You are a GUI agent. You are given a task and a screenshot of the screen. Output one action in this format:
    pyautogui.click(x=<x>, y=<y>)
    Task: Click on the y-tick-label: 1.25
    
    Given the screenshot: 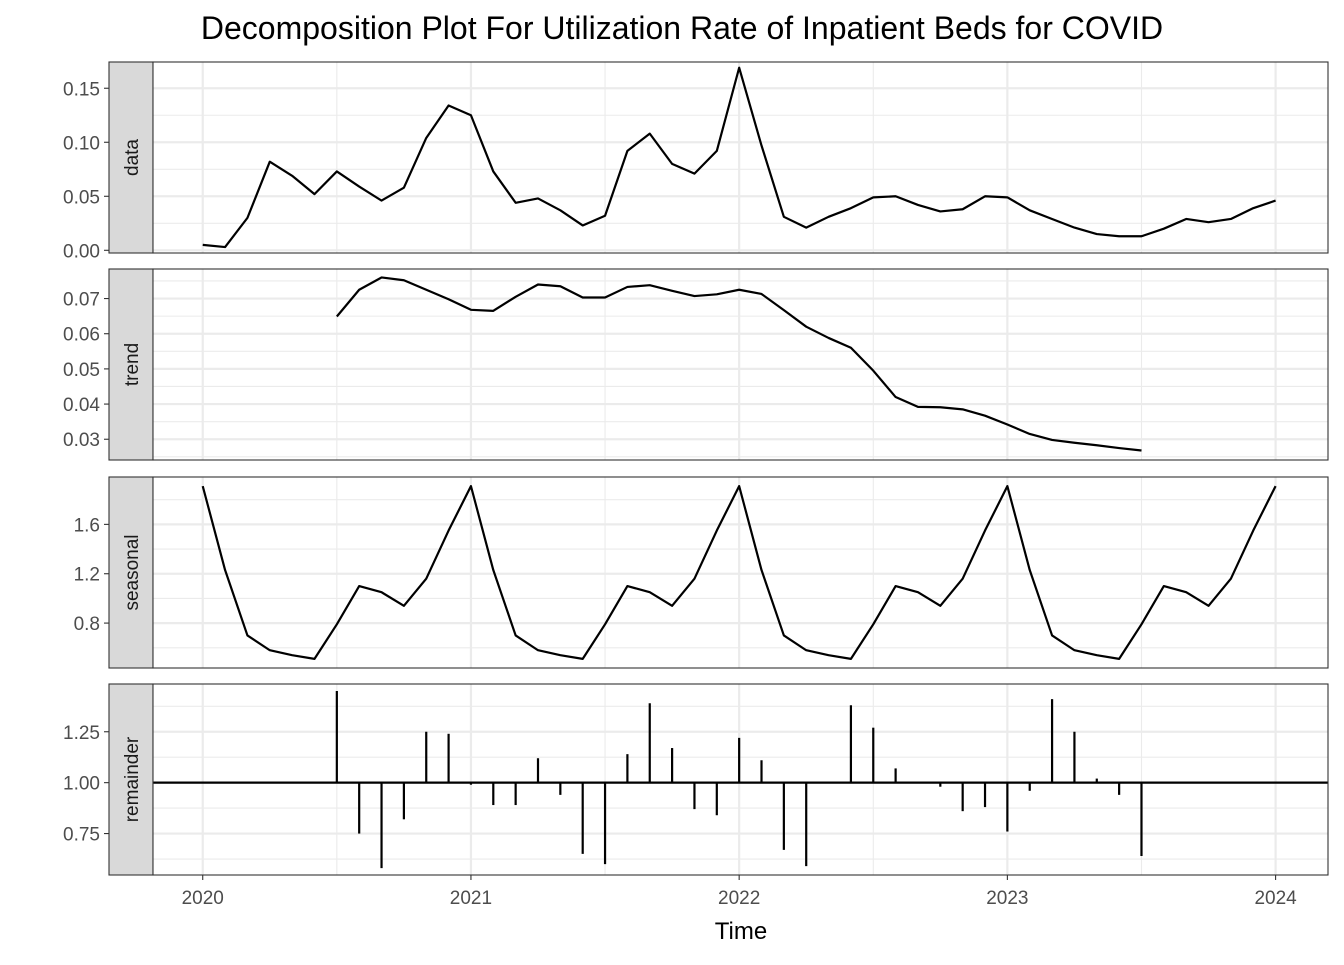 What is the action you would take?
    pyautogui.click(x=81, y=733)
    